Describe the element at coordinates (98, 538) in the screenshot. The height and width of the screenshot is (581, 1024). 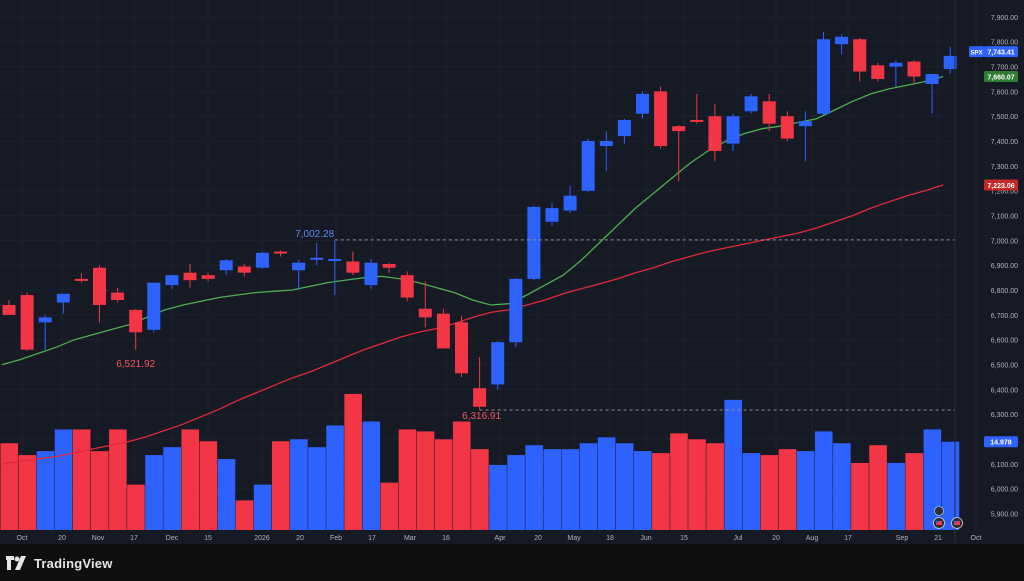
I see `time-tick-label: Nov` at that location.